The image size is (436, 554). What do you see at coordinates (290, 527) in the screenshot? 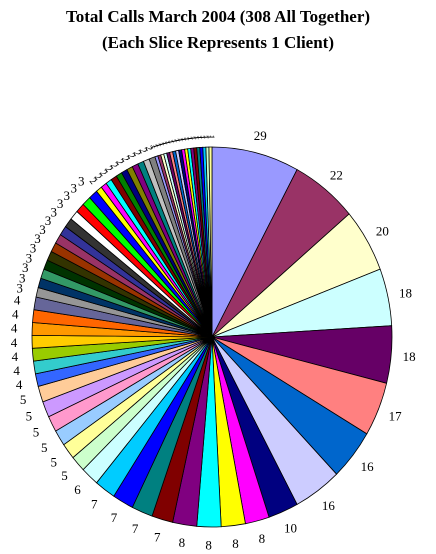
I see `slice-value-label: 10` at bounding box center [290, 527].